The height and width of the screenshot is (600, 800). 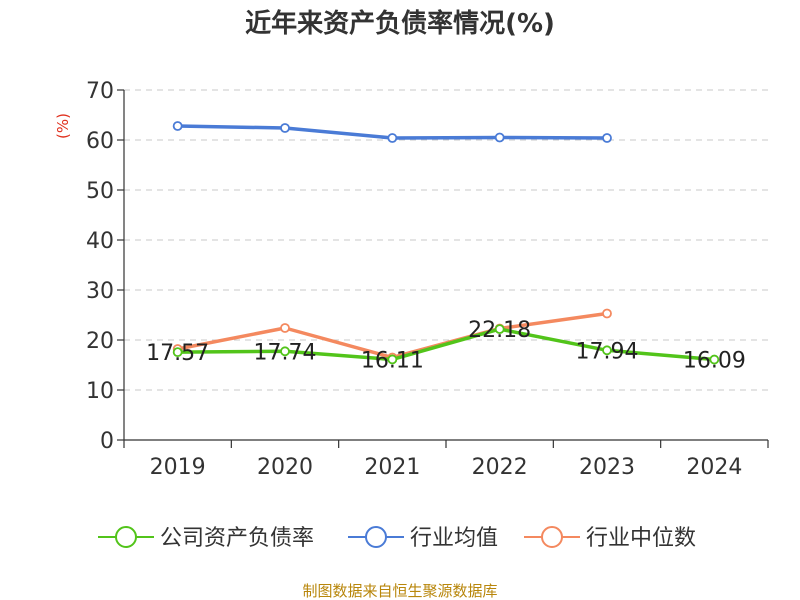 I want to click on y-tick-label: 30, so click(x=100, y=291).